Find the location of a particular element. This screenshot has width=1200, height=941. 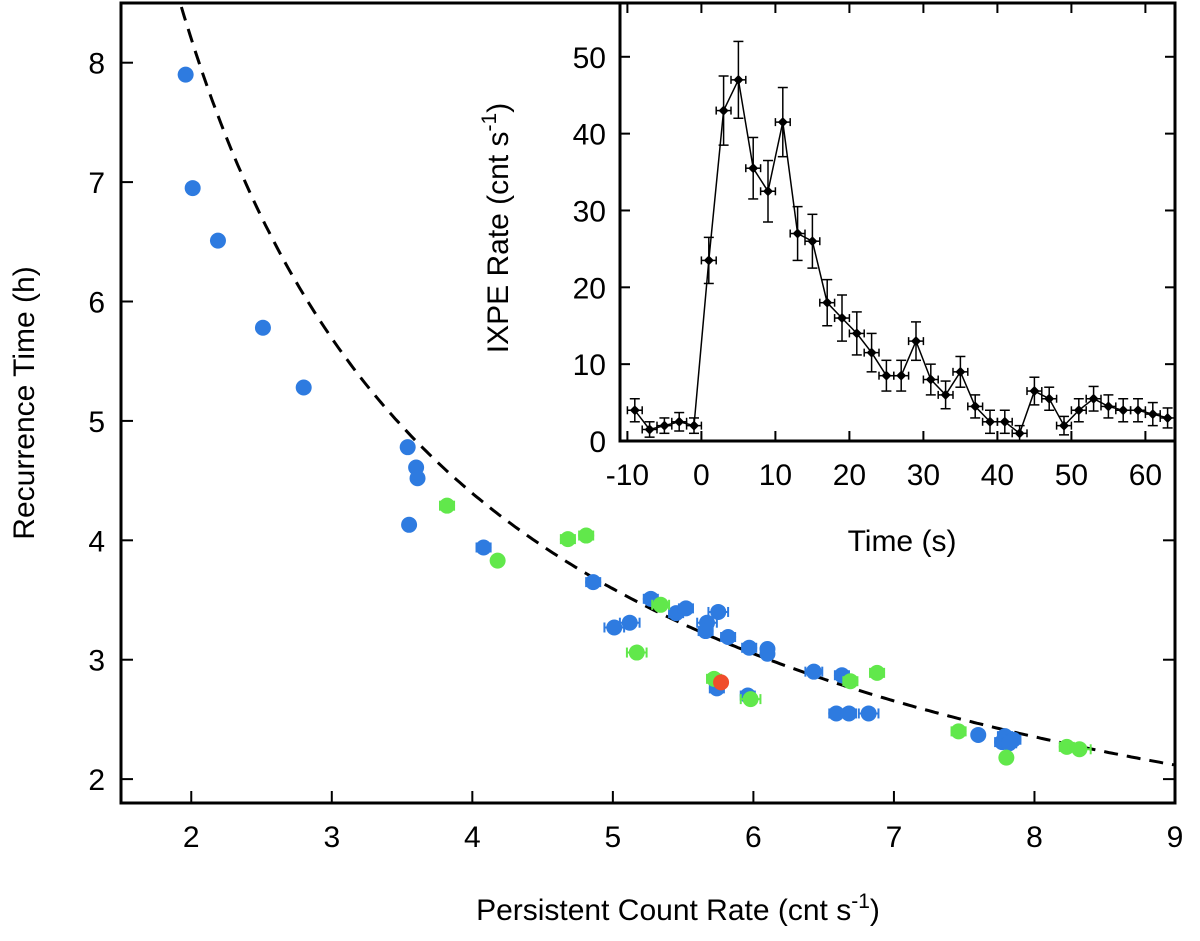

main-x-tick-label: 9 is located at coordinates (1175, 837).